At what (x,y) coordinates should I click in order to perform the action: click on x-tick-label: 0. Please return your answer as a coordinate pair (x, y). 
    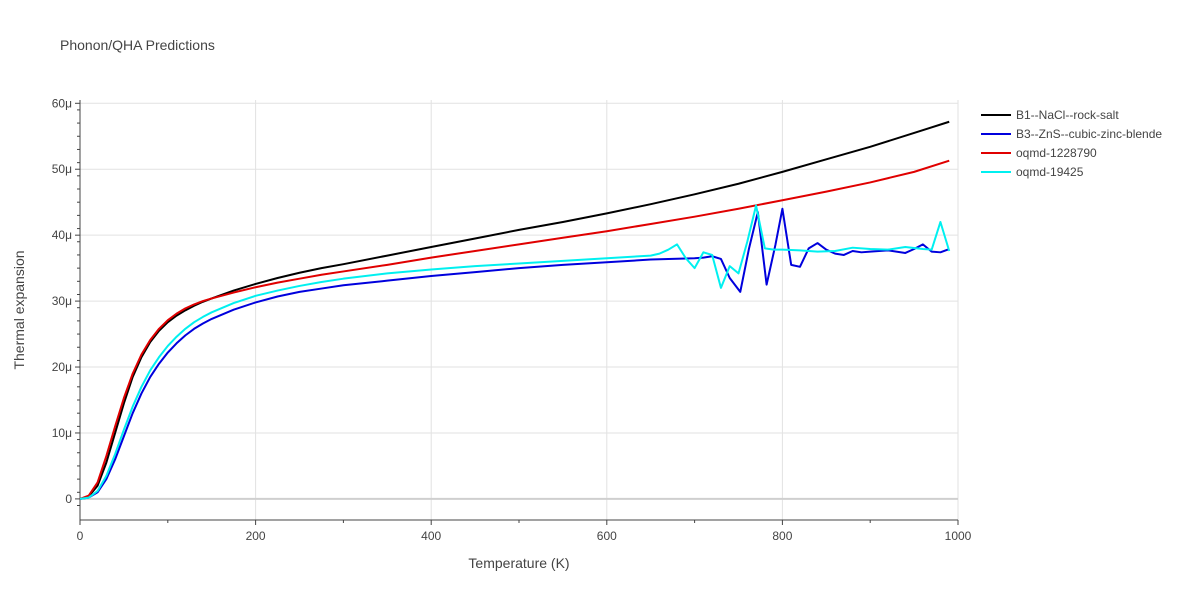
    Looking at the image, I should click on (80, 536).